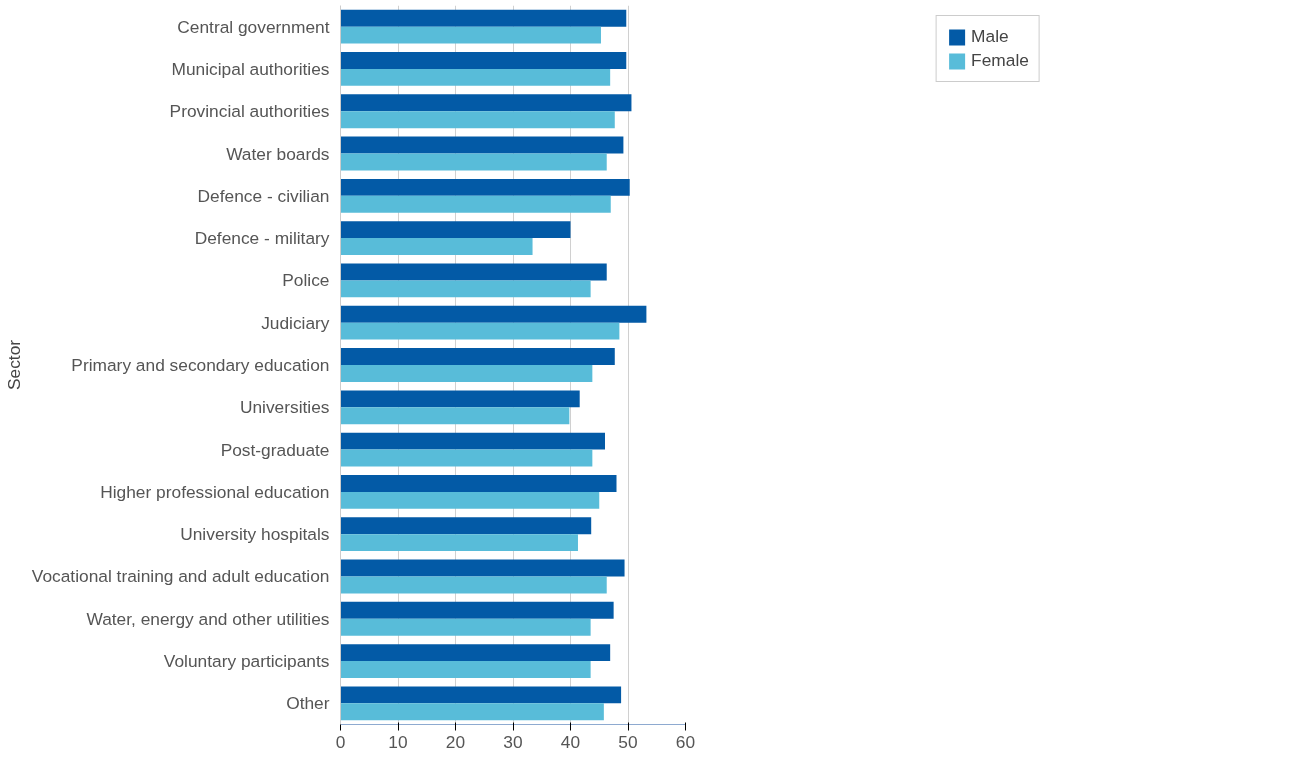  I want to click on x-tick-label: 10, so click(398, 741).